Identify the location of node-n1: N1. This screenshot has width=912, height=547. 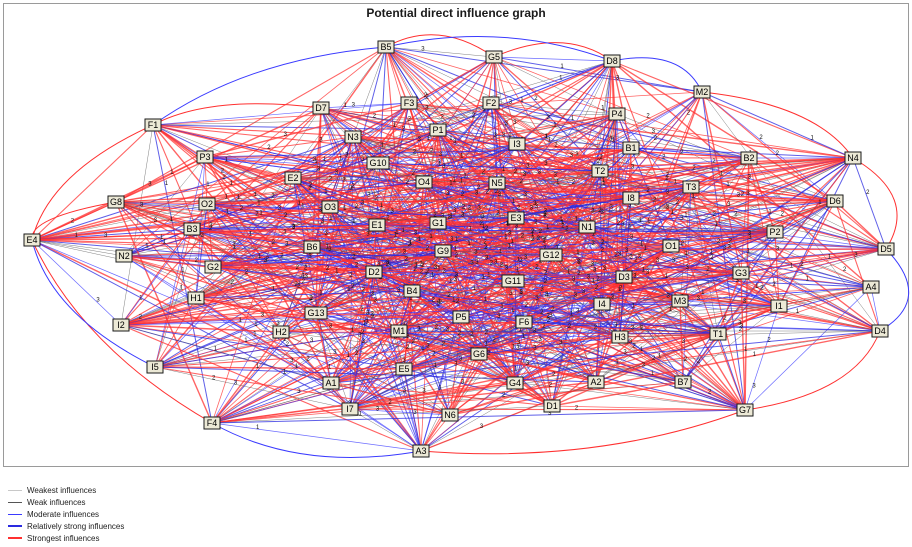
(587, 227).